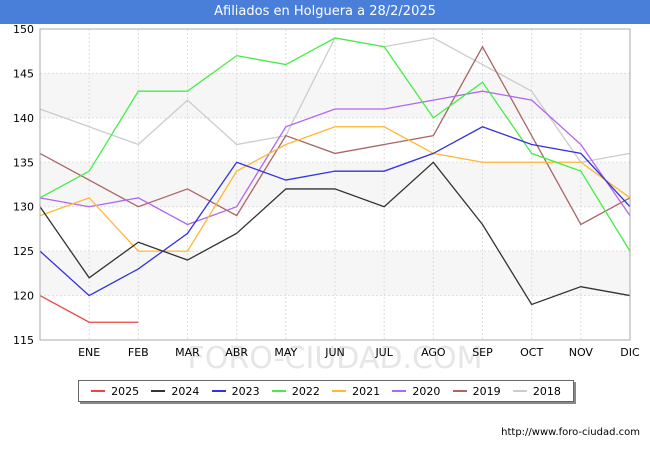 Image resolution: width=650 pixels, height=450 pixels. Describe the element at coordinates (236, 352) in the screenshot. I see `x-tick-label: ABR` at that location.